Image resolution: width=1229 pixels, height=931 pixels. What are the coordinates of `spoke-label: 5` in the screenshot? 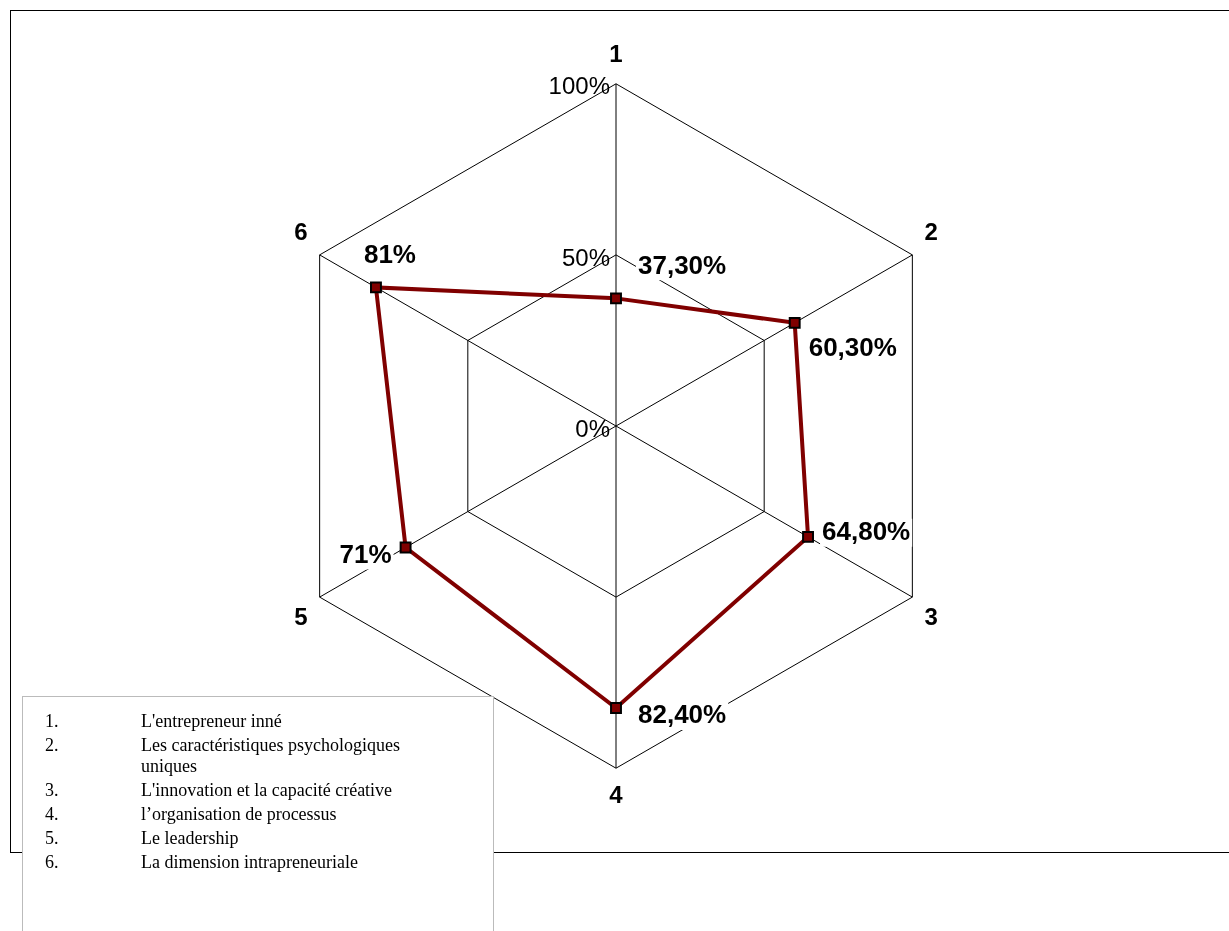 It's located at (301, 617).